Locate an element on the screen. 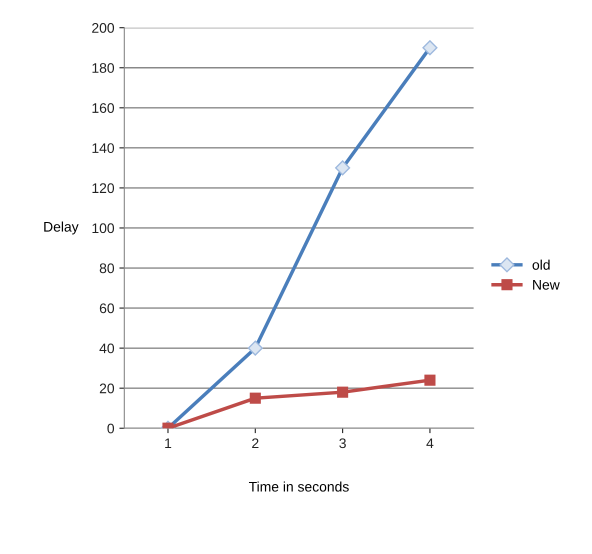 The width and height of the screenshot is (592, 554). y-tick-label: 100 is located at coordinates (103, 228).